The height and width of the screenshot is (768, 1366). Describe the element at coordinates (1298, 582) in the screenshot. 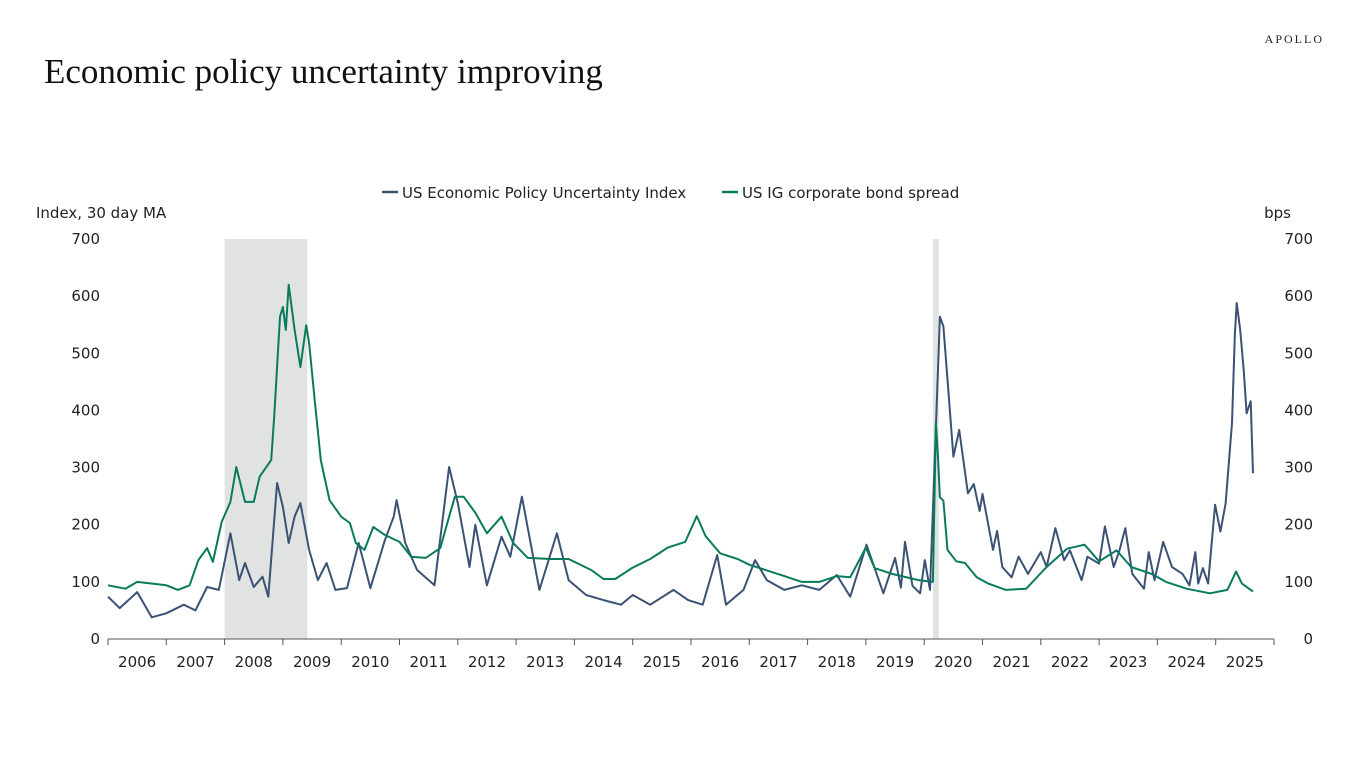

I see `y-tick-label-right: 100` at that location.